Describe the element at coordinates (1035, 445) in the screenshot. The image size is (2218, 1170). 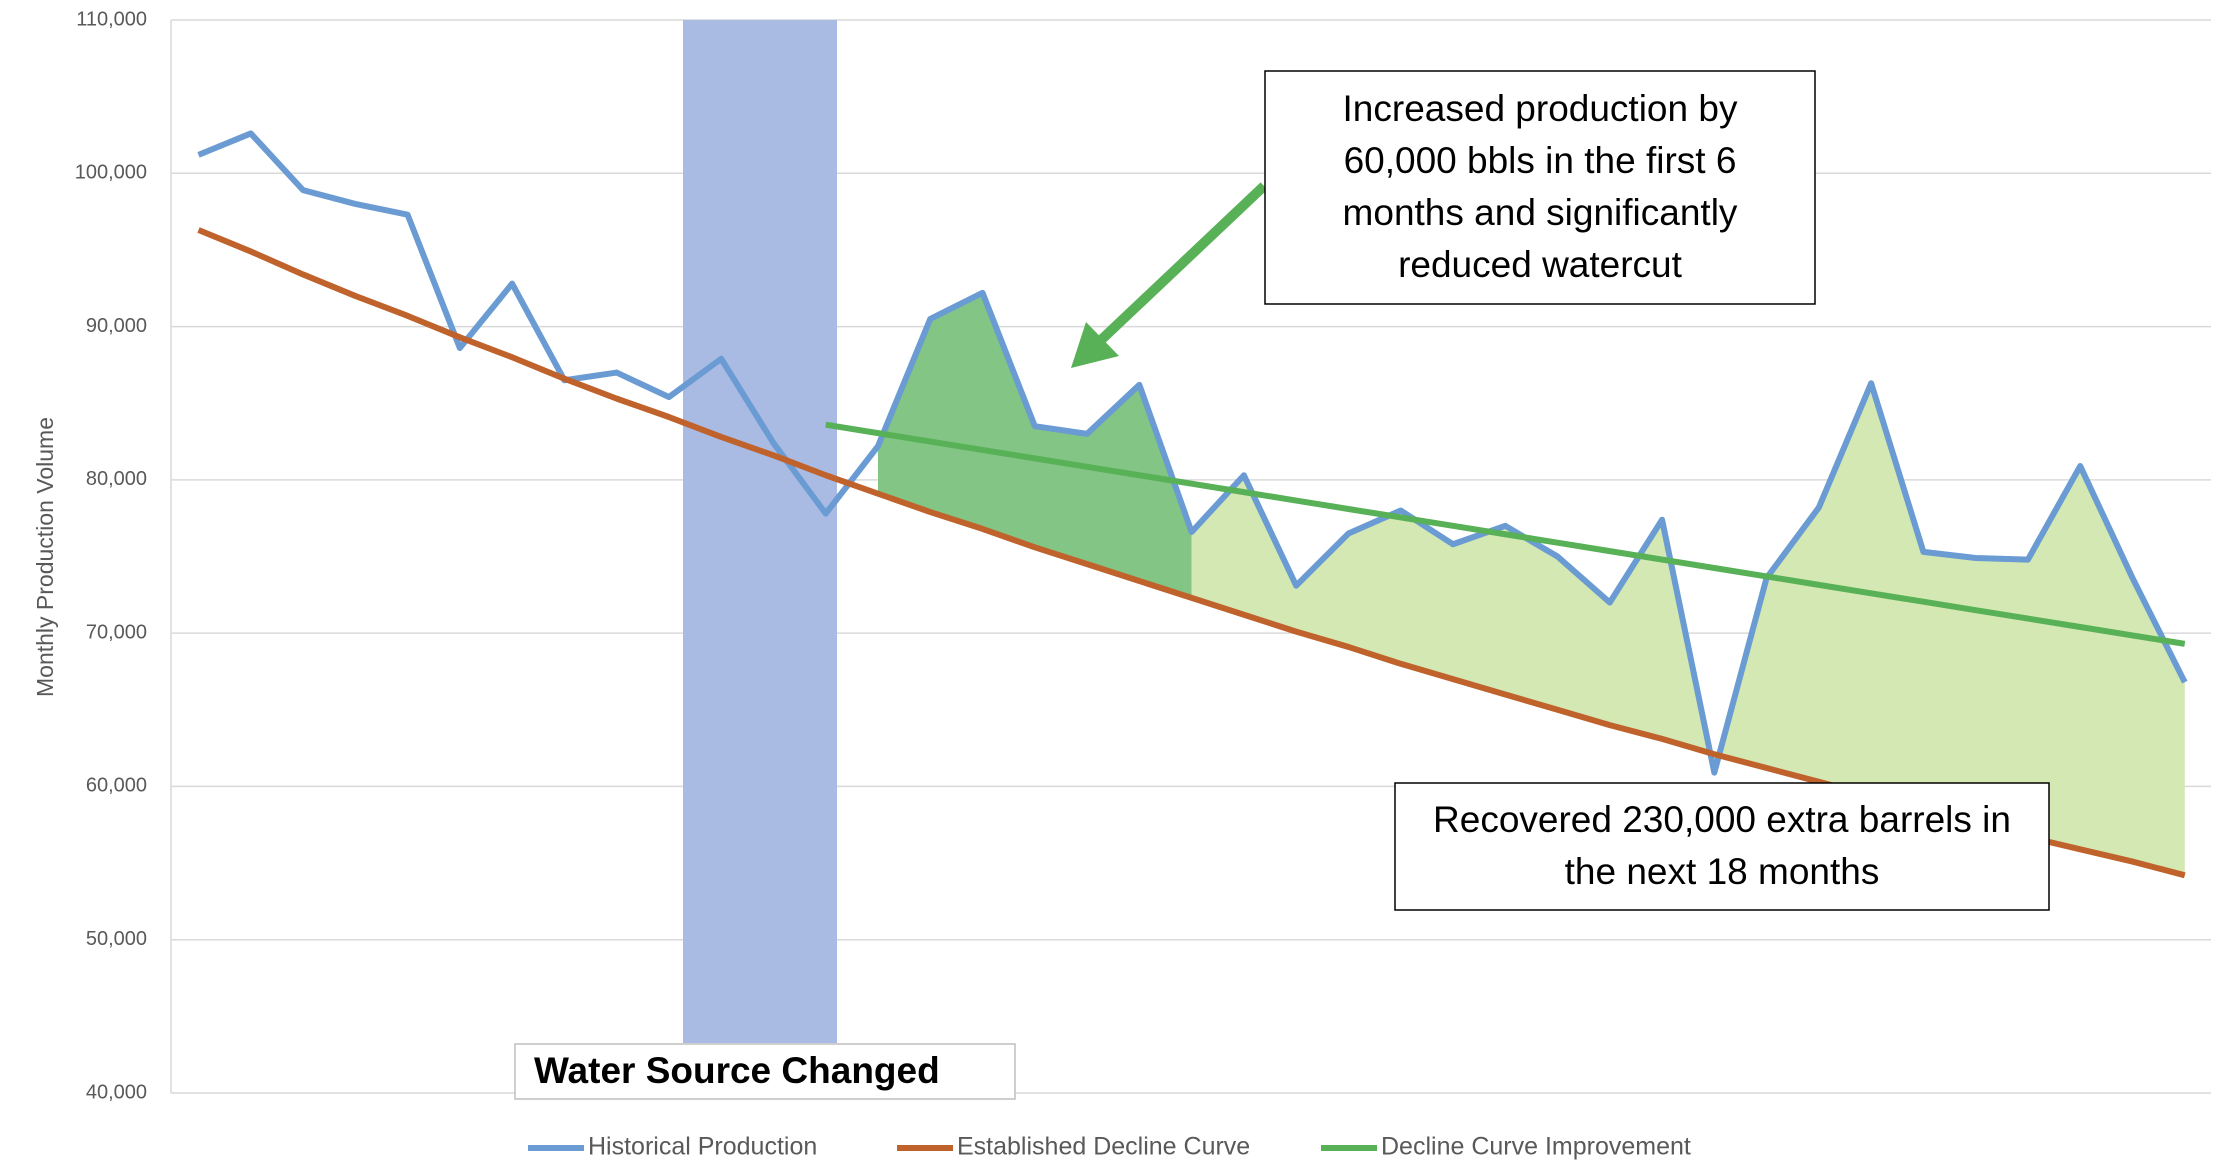
I see `shaded-area` at that location.